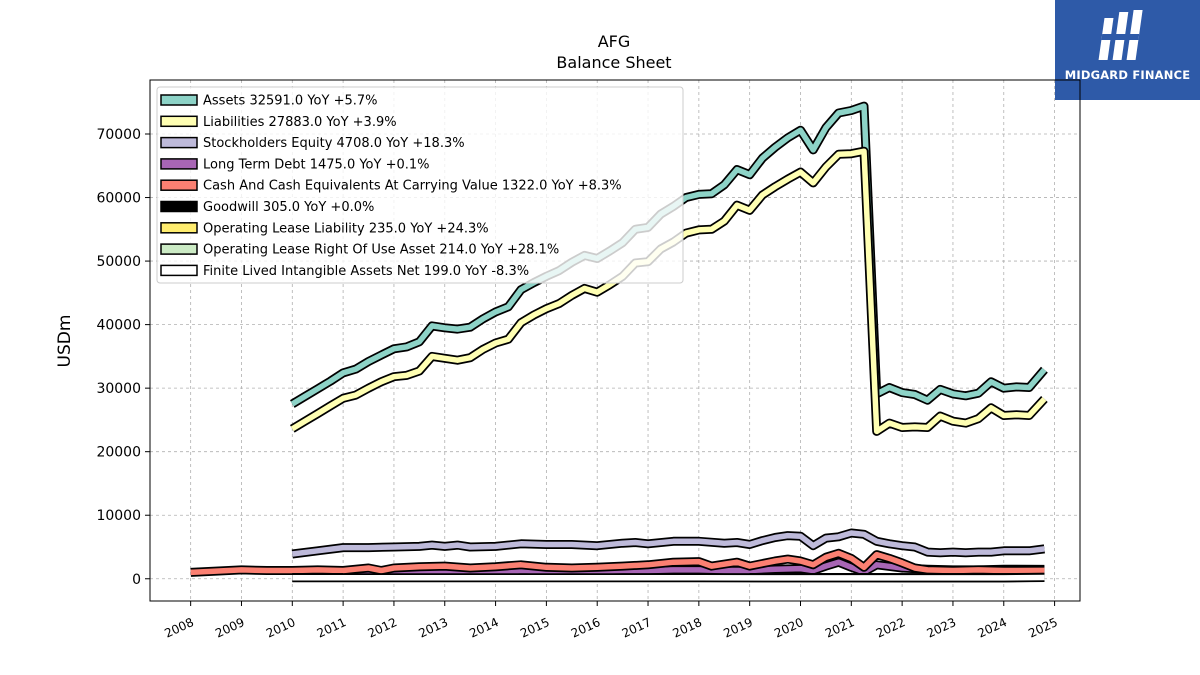 The width and height of the screenshot is (1200, 675). What do you see at coordinates (290, 101) in the screenshot?
I see `legend-label-0: Assets 32591.0 YoY +5.7%` at bounding box center [290, 101].